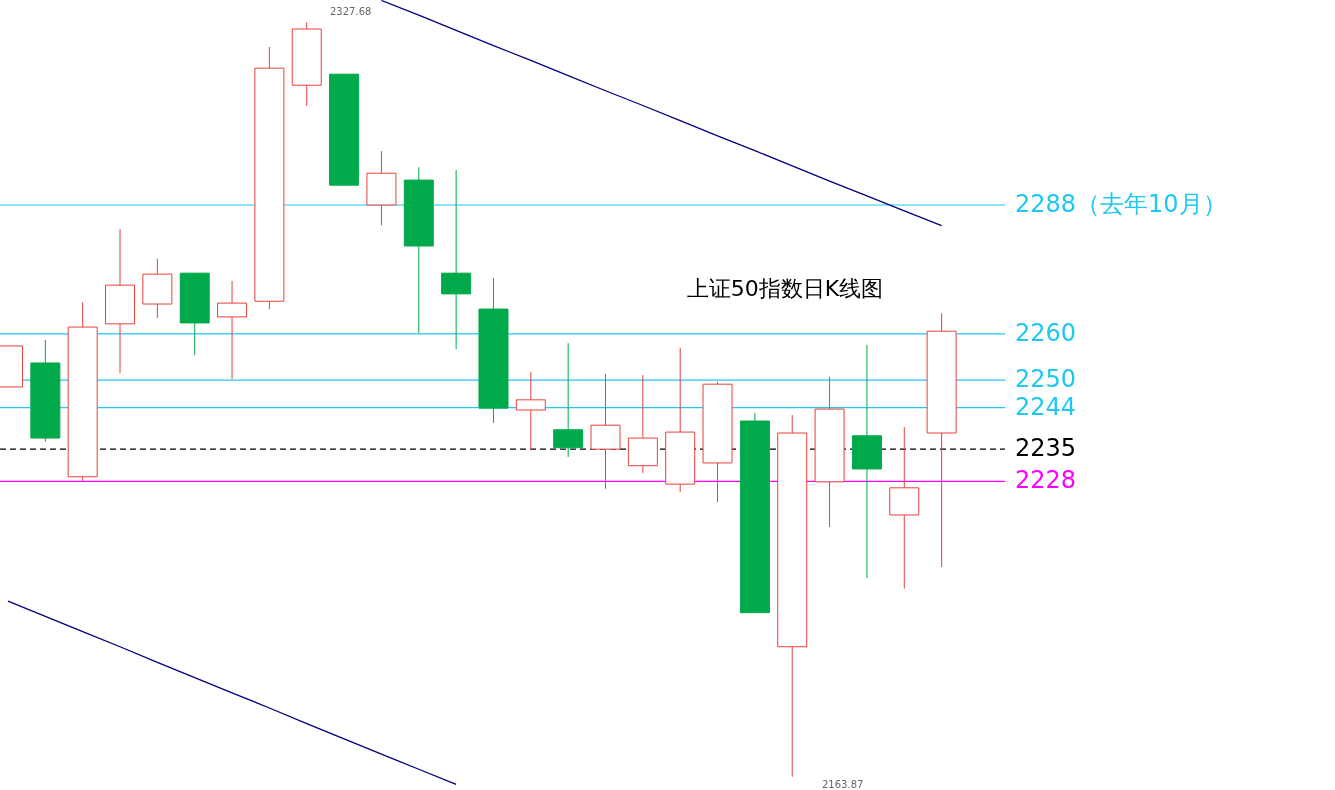 The height and width of the screenshot is (790, 1335). I want to click on candlestick, so click(456, 259).